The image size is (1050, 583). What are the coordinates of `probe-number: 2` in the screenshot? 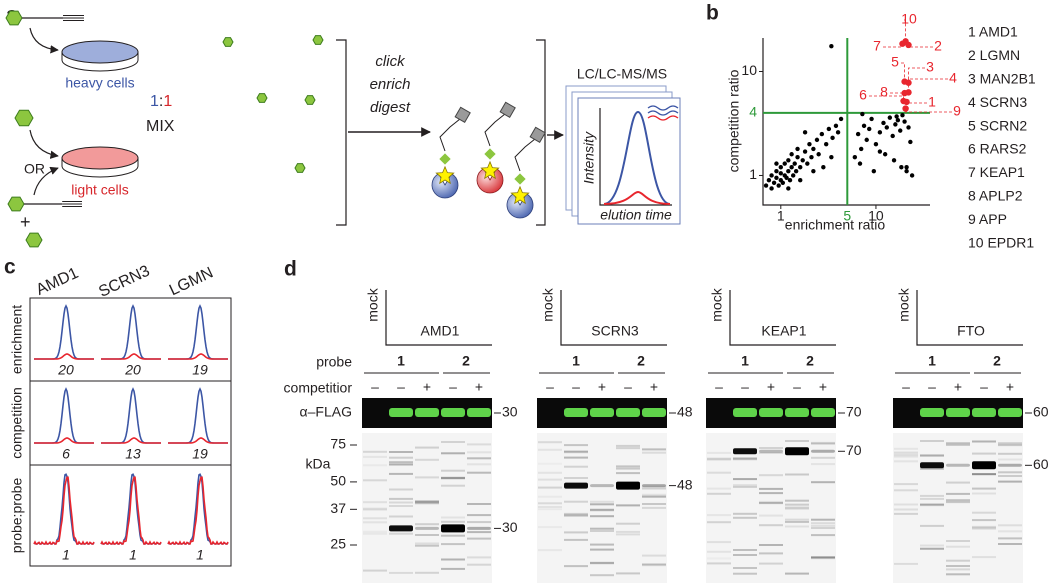 It's located at (810, 361).